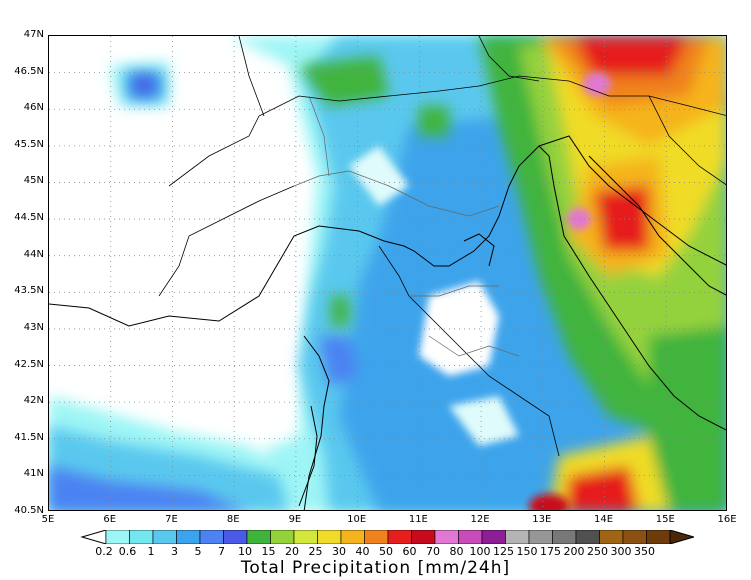 The height and width of the screenshot is (580, 751). What do you see at coordinates (127, 551) in the screenshot?
I see `colorbar-tick-label: 0.6` at bounding box center [127, 551].